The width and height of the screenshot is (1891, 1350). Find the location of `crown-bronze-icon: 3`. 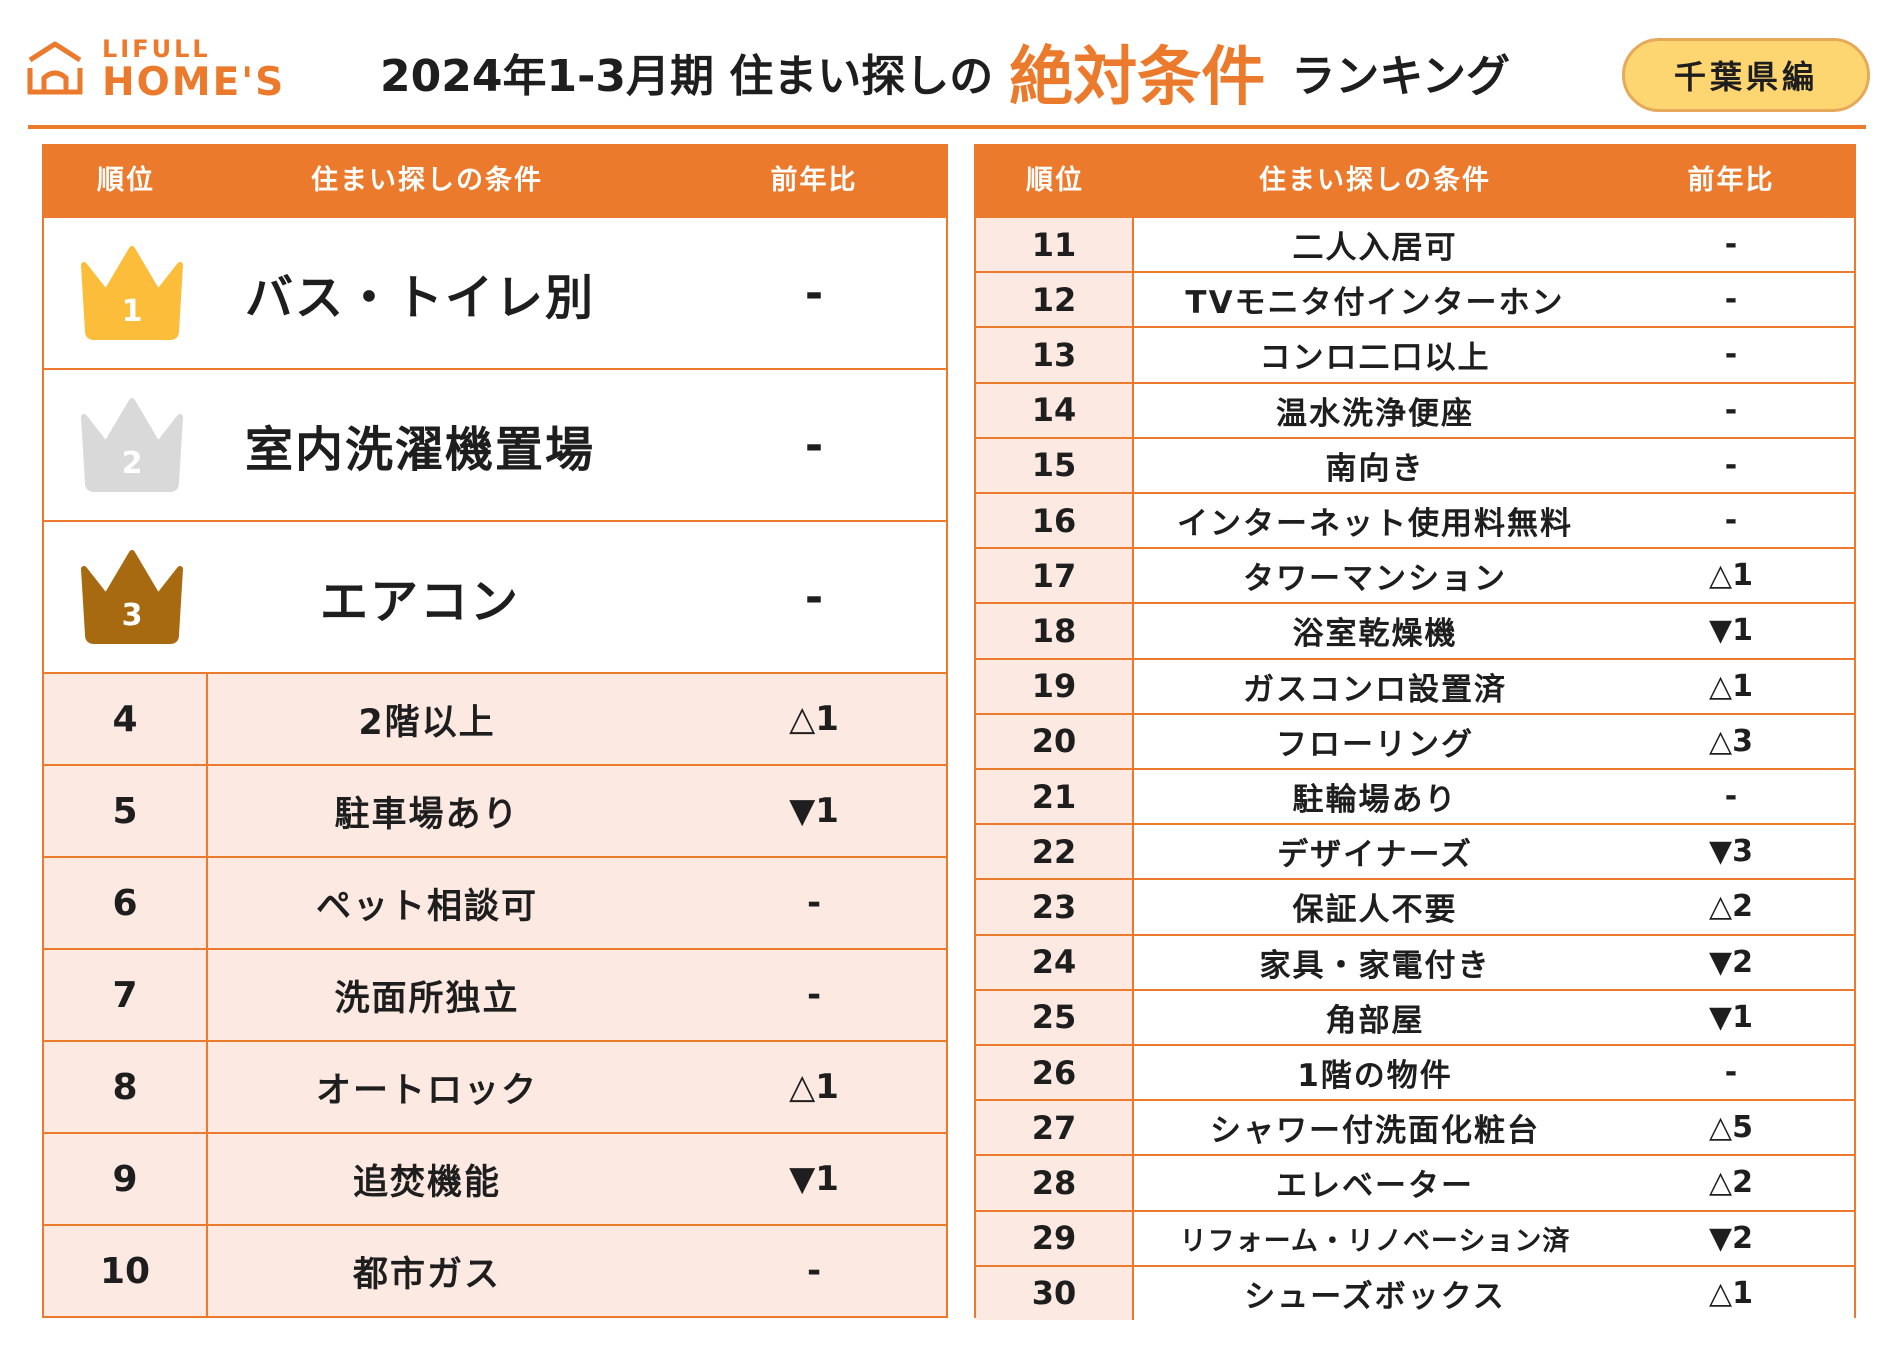

crown-bronze-icon: 3 is located at coordinates (132, 597).